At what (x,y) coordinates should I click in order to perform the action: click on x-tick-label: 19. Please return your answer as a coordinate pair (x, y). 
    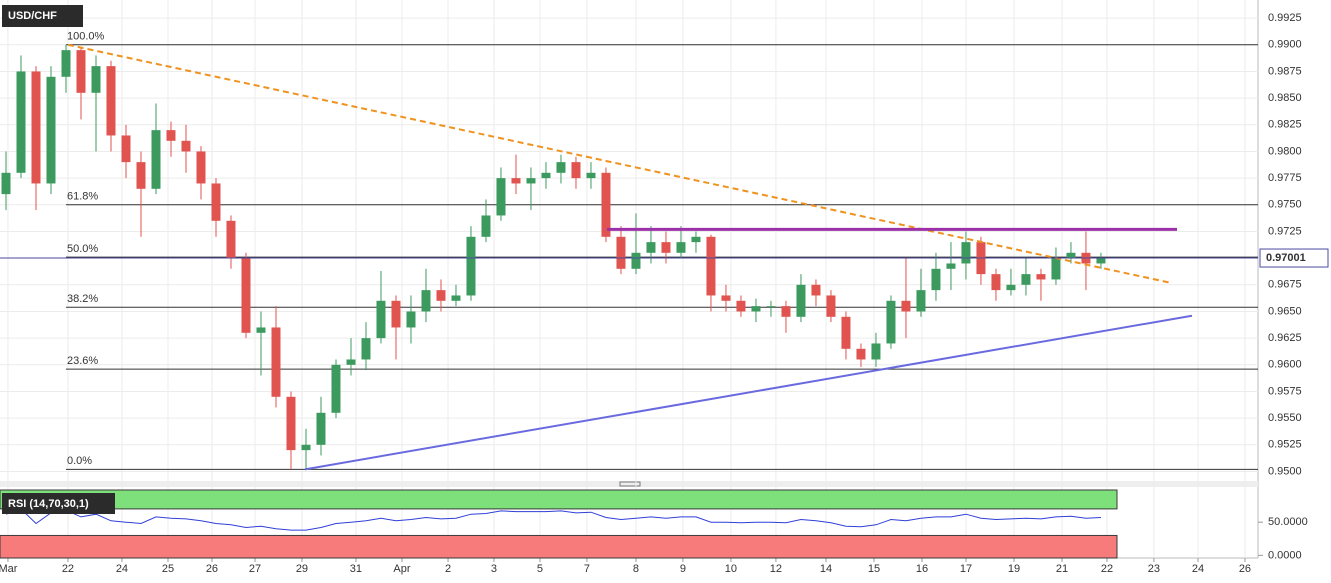
    Looking at the image, I should click on (1014, 569).